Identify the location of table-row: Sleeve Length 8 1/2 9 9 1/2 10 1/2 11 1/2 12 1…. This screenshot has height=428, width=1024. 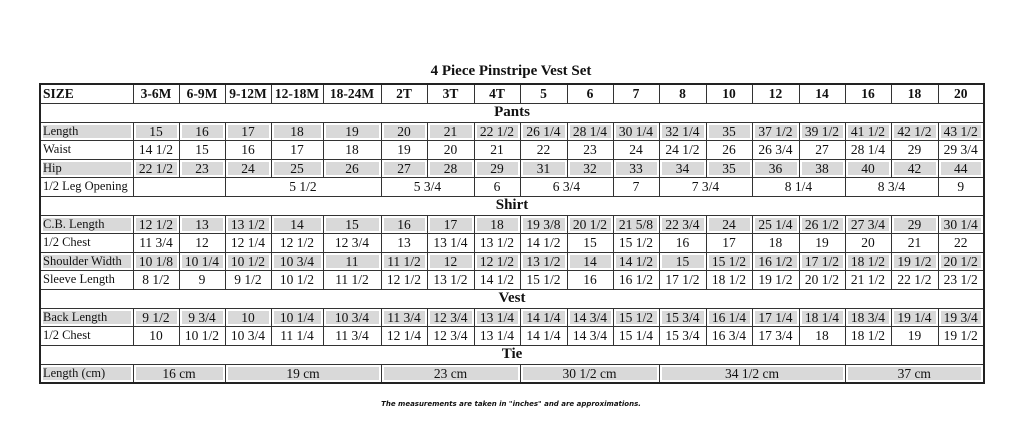
(512, 280).